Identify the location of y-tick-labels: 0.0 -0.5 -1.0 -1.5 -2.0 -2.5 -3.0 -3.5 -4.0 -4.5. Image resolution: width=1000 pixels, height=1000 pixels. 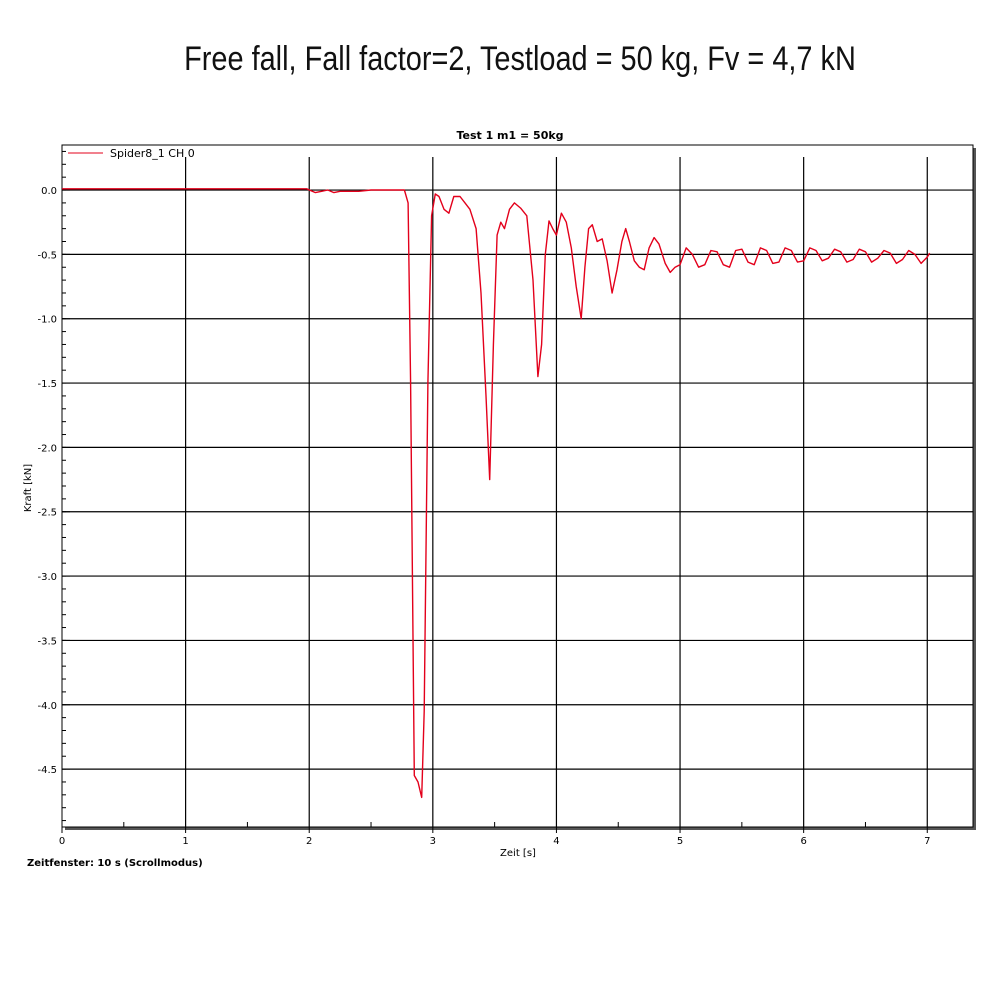
(47, 481).